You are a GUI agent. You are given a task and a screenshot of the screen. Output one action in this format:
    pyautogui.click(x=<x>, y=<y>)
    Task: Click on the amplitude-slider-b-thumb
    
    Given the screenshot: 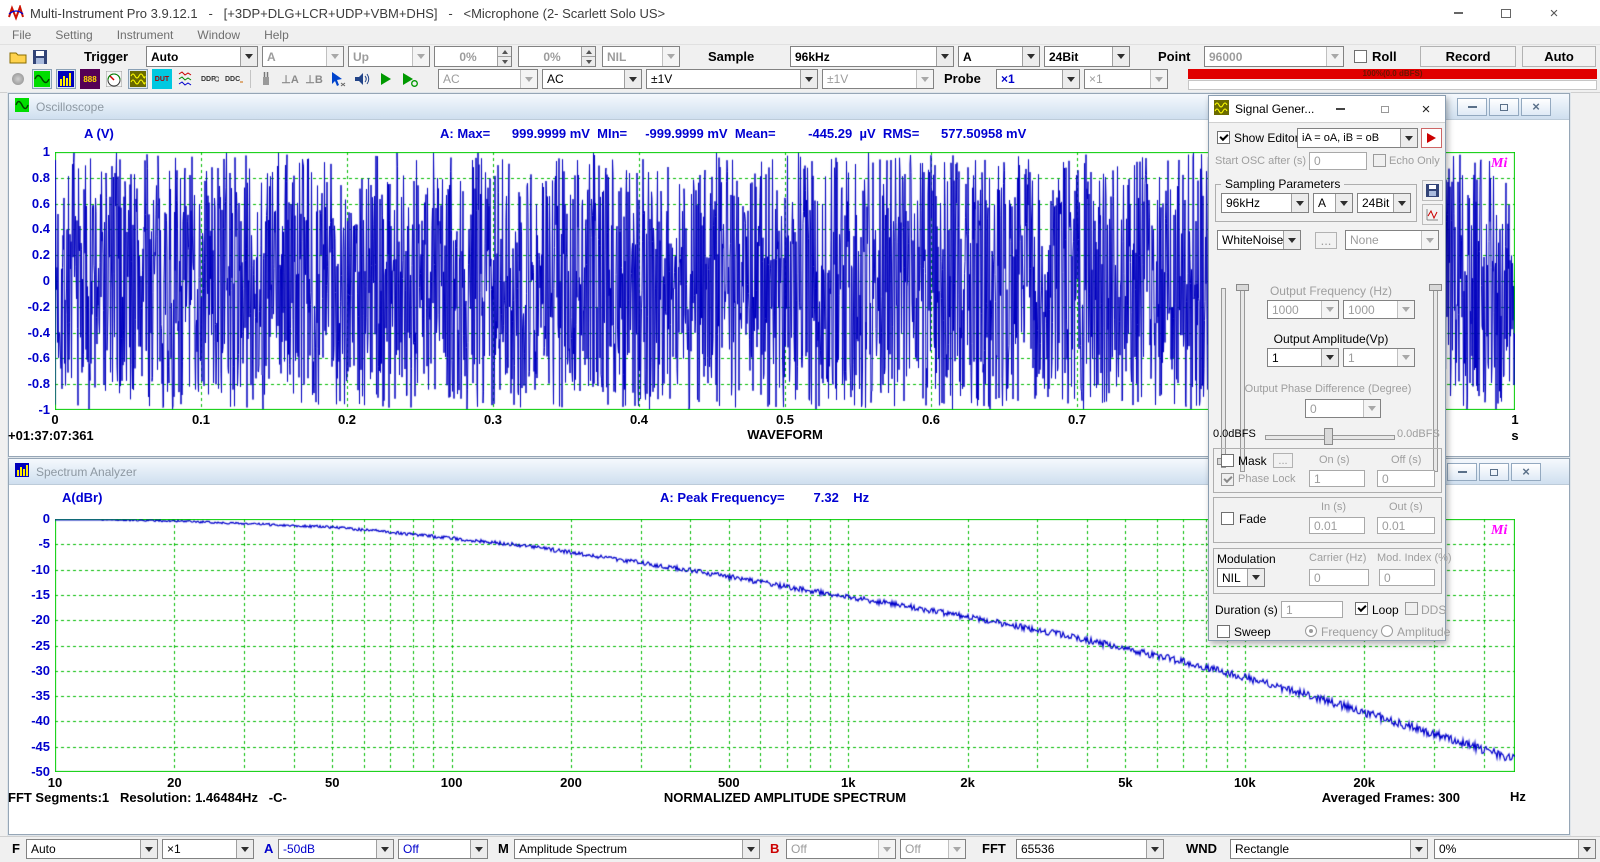 What is the action you would take?
    pyautogui.click(x=1435, y=287)
    